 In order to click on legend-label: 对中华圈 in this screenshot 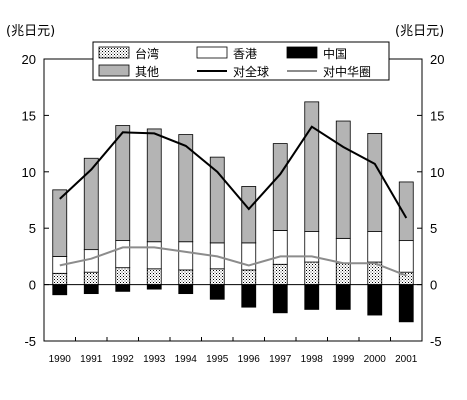, I will do `click(347, 71)`.